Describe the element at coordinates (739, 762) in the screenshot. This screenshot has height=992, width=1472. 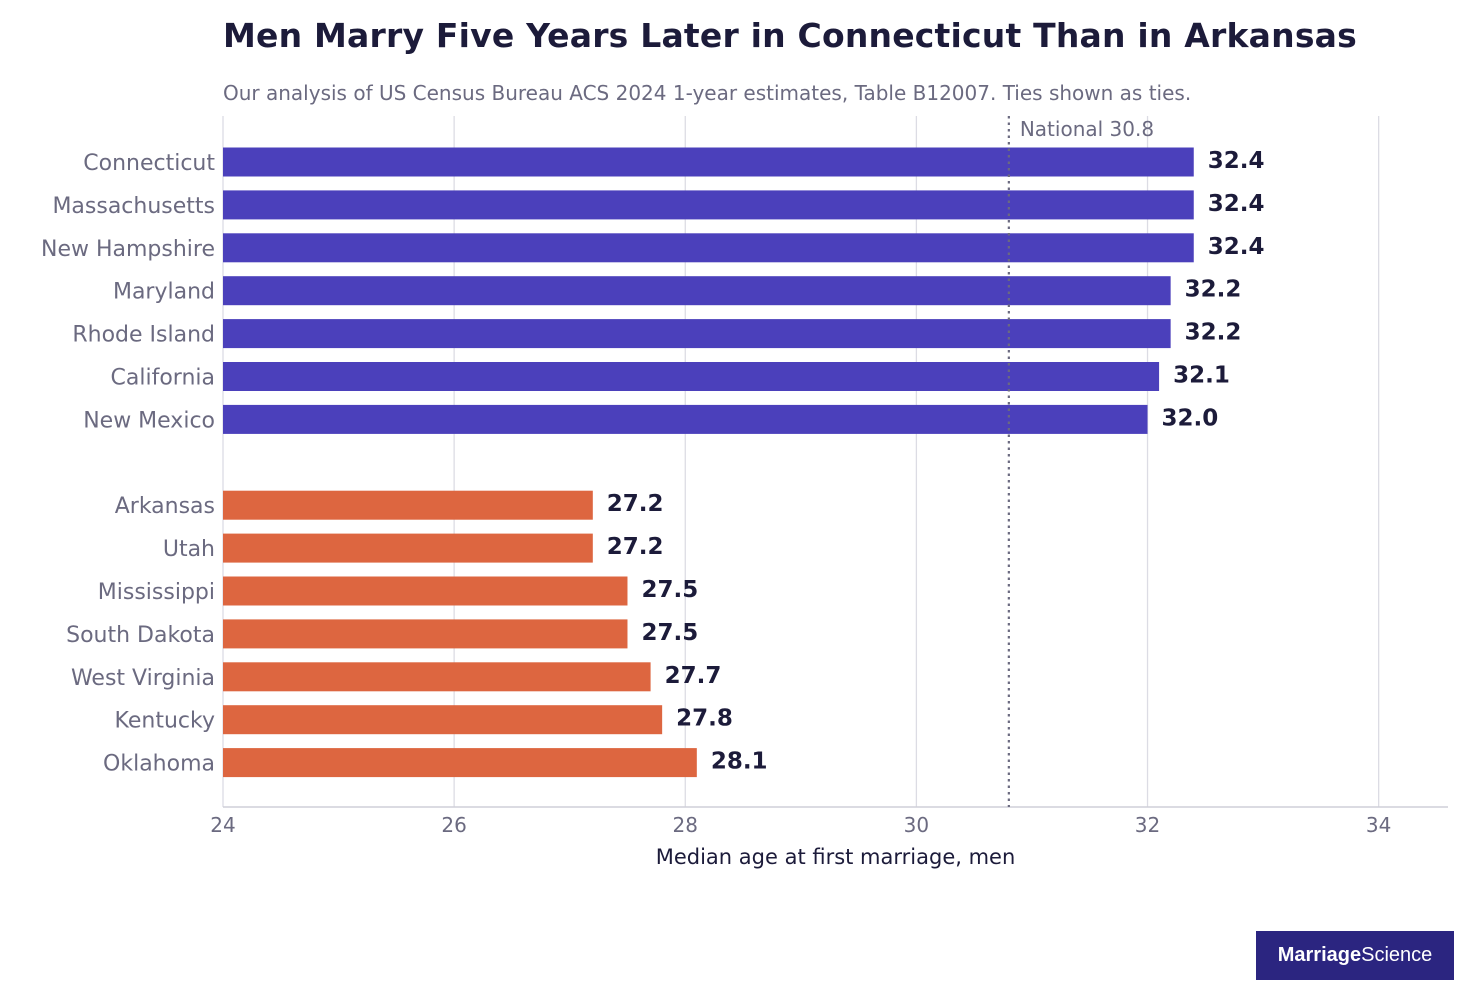
I see `value-label: 28.1` at that location.